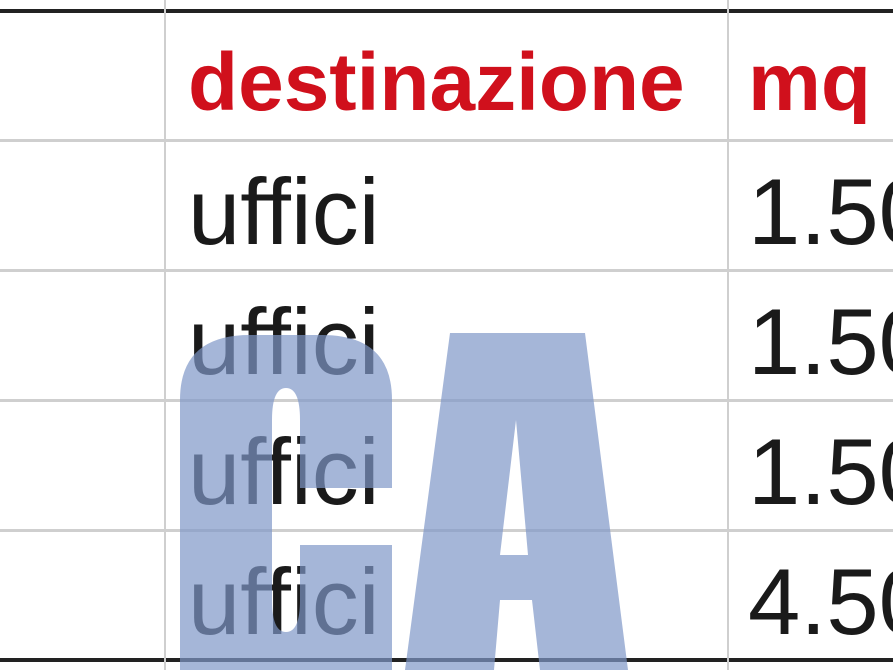  Describe the element at coordinates (436, 83) in the screenshot. I see `header-destinazione: destinazione` at that location.